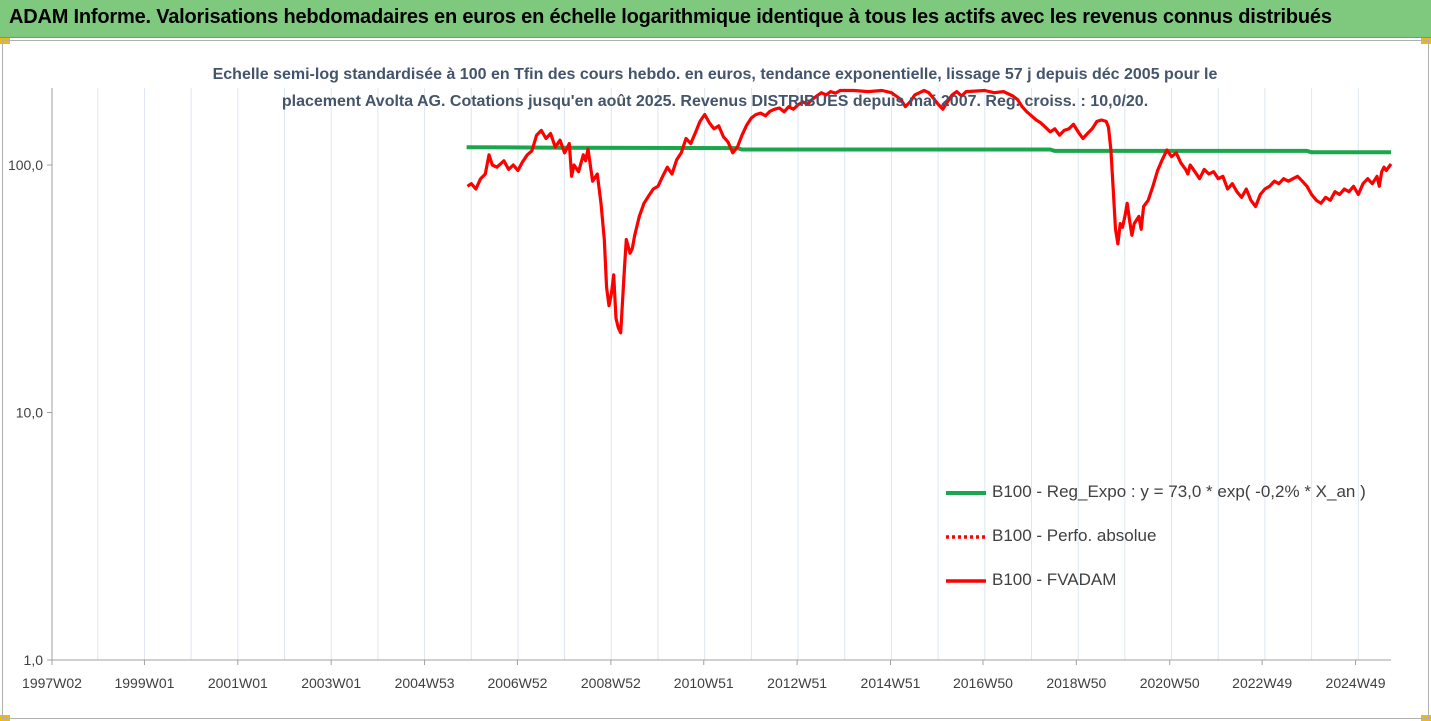  What do you see at coordinates (1170, 683) in the screenshot?
I see `x-tick-label: 2020W50` at bounding box center [1170, 683].